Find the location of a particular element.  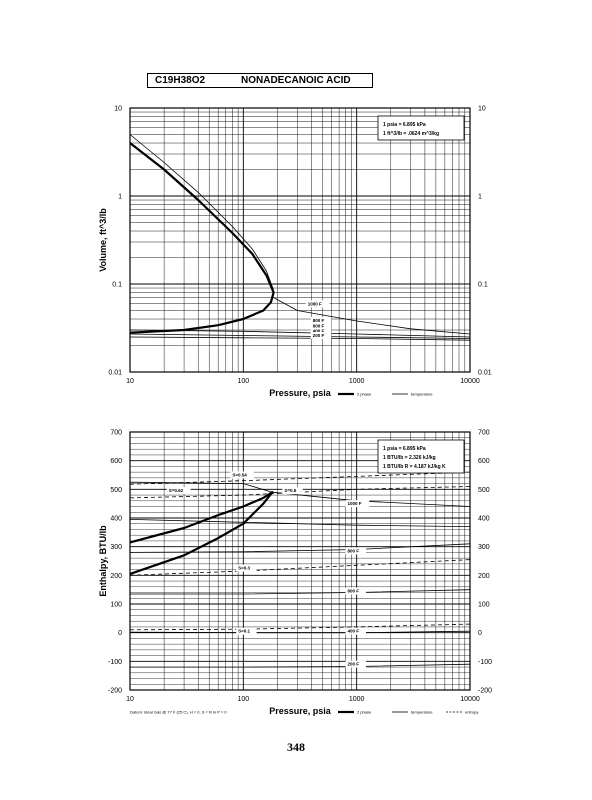

y-axis-label: Enthalpy, BTU/lb is located at coordinates (103, 561).